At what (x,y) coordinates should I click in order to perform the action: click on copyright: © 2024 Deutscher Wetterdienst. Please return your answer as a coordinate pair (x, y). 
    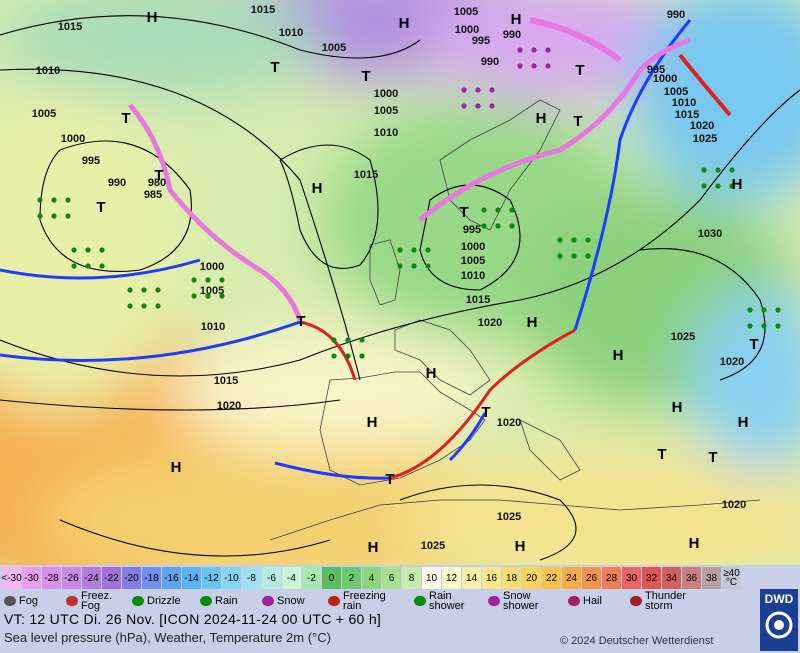
    Looking at the image, I should click on (637, 641).